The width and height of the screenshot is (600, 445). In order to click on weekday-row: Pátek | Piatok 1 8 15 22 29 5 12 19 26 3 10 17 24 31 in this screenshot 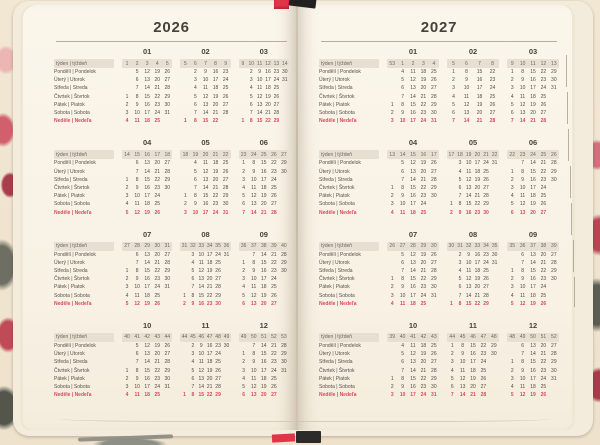, I will do `click(439, 379)`.